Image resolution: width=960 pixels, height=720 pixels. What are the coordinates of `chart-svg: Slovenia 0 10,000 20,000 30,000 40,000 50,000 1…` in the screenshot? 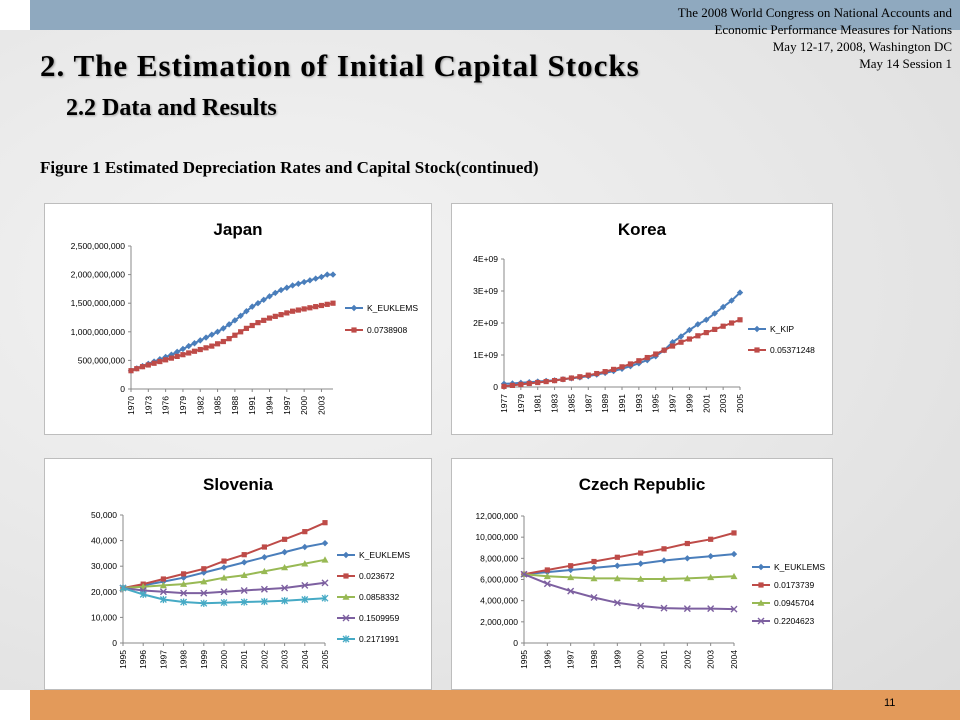 It's located at (250, 572).